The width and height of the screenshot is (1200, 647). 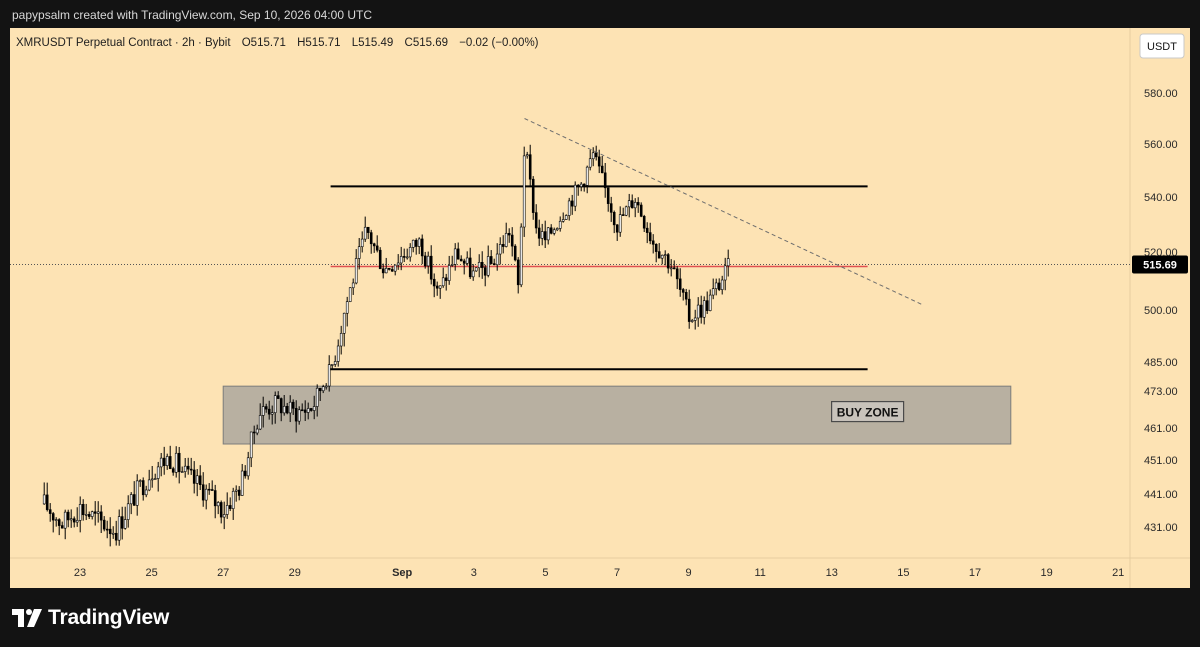 What do you see at coordinates (1160, 265) in the screenshot?
I see `last-price-label: 515.69` at bounding box center [1160, 265].